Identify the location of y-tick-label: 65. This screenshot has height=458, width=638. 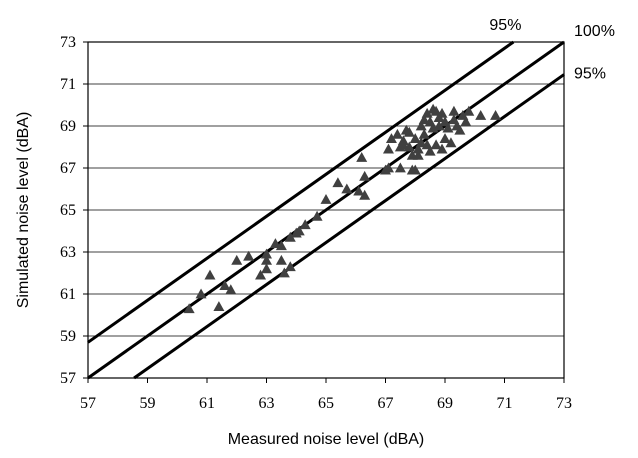
(68, 210).